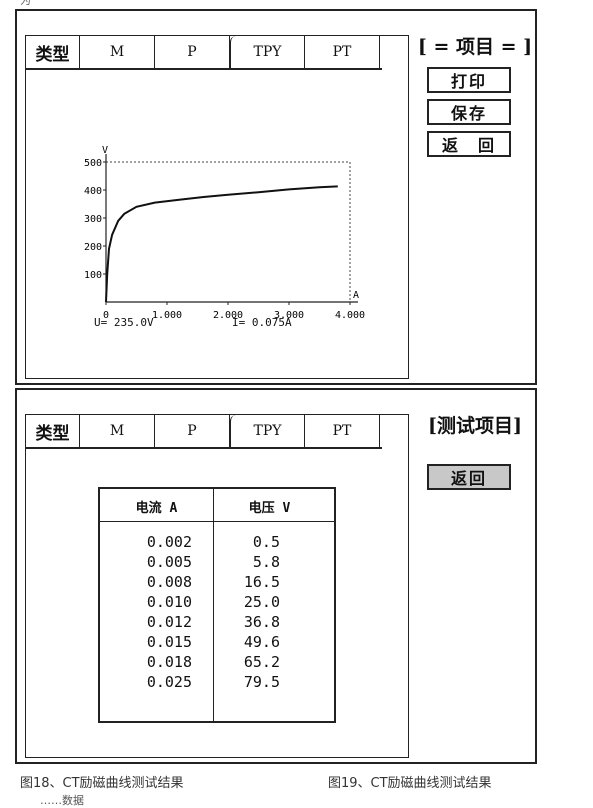 This screenshot has width=593, height=808. What do you see at coordinates (93, 163) in the screenshot?
I see `y-tick-label: 500` at bounding box center [93, 163].